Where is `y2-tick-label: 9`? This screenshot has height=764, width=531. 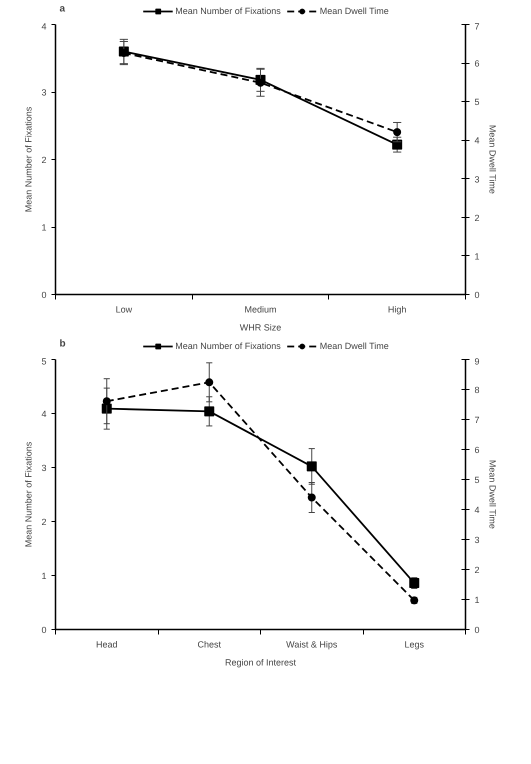 y2-tick-label: 9 is located at coordinates (477, 361).